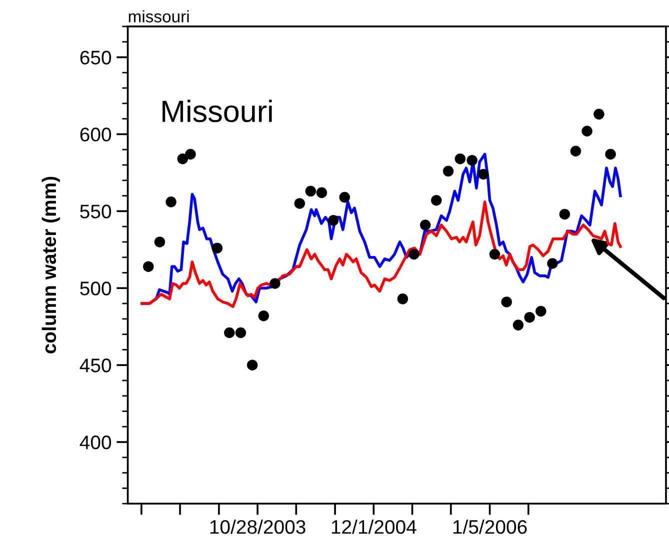 This screenshot has height=551, width=669. What do you see at coordinates (96, 443) in the screenshot?
I see `y-tick-label: 400` at bounding box center [96, 443].